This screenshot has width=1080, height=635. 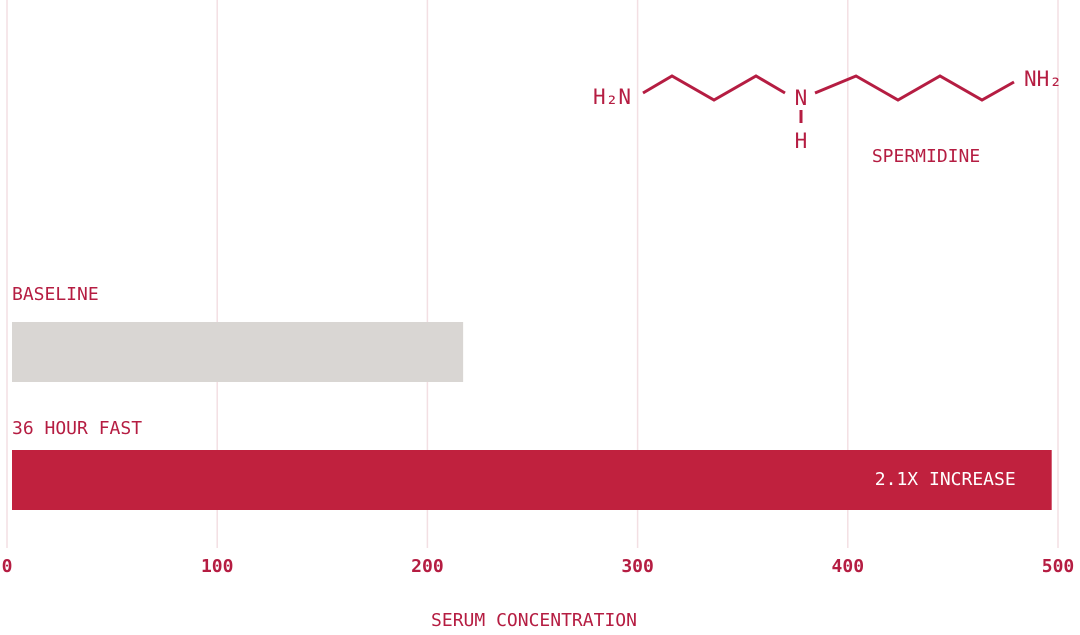 I want to click on x-tick-label: 100, so click(x=217, y=566).